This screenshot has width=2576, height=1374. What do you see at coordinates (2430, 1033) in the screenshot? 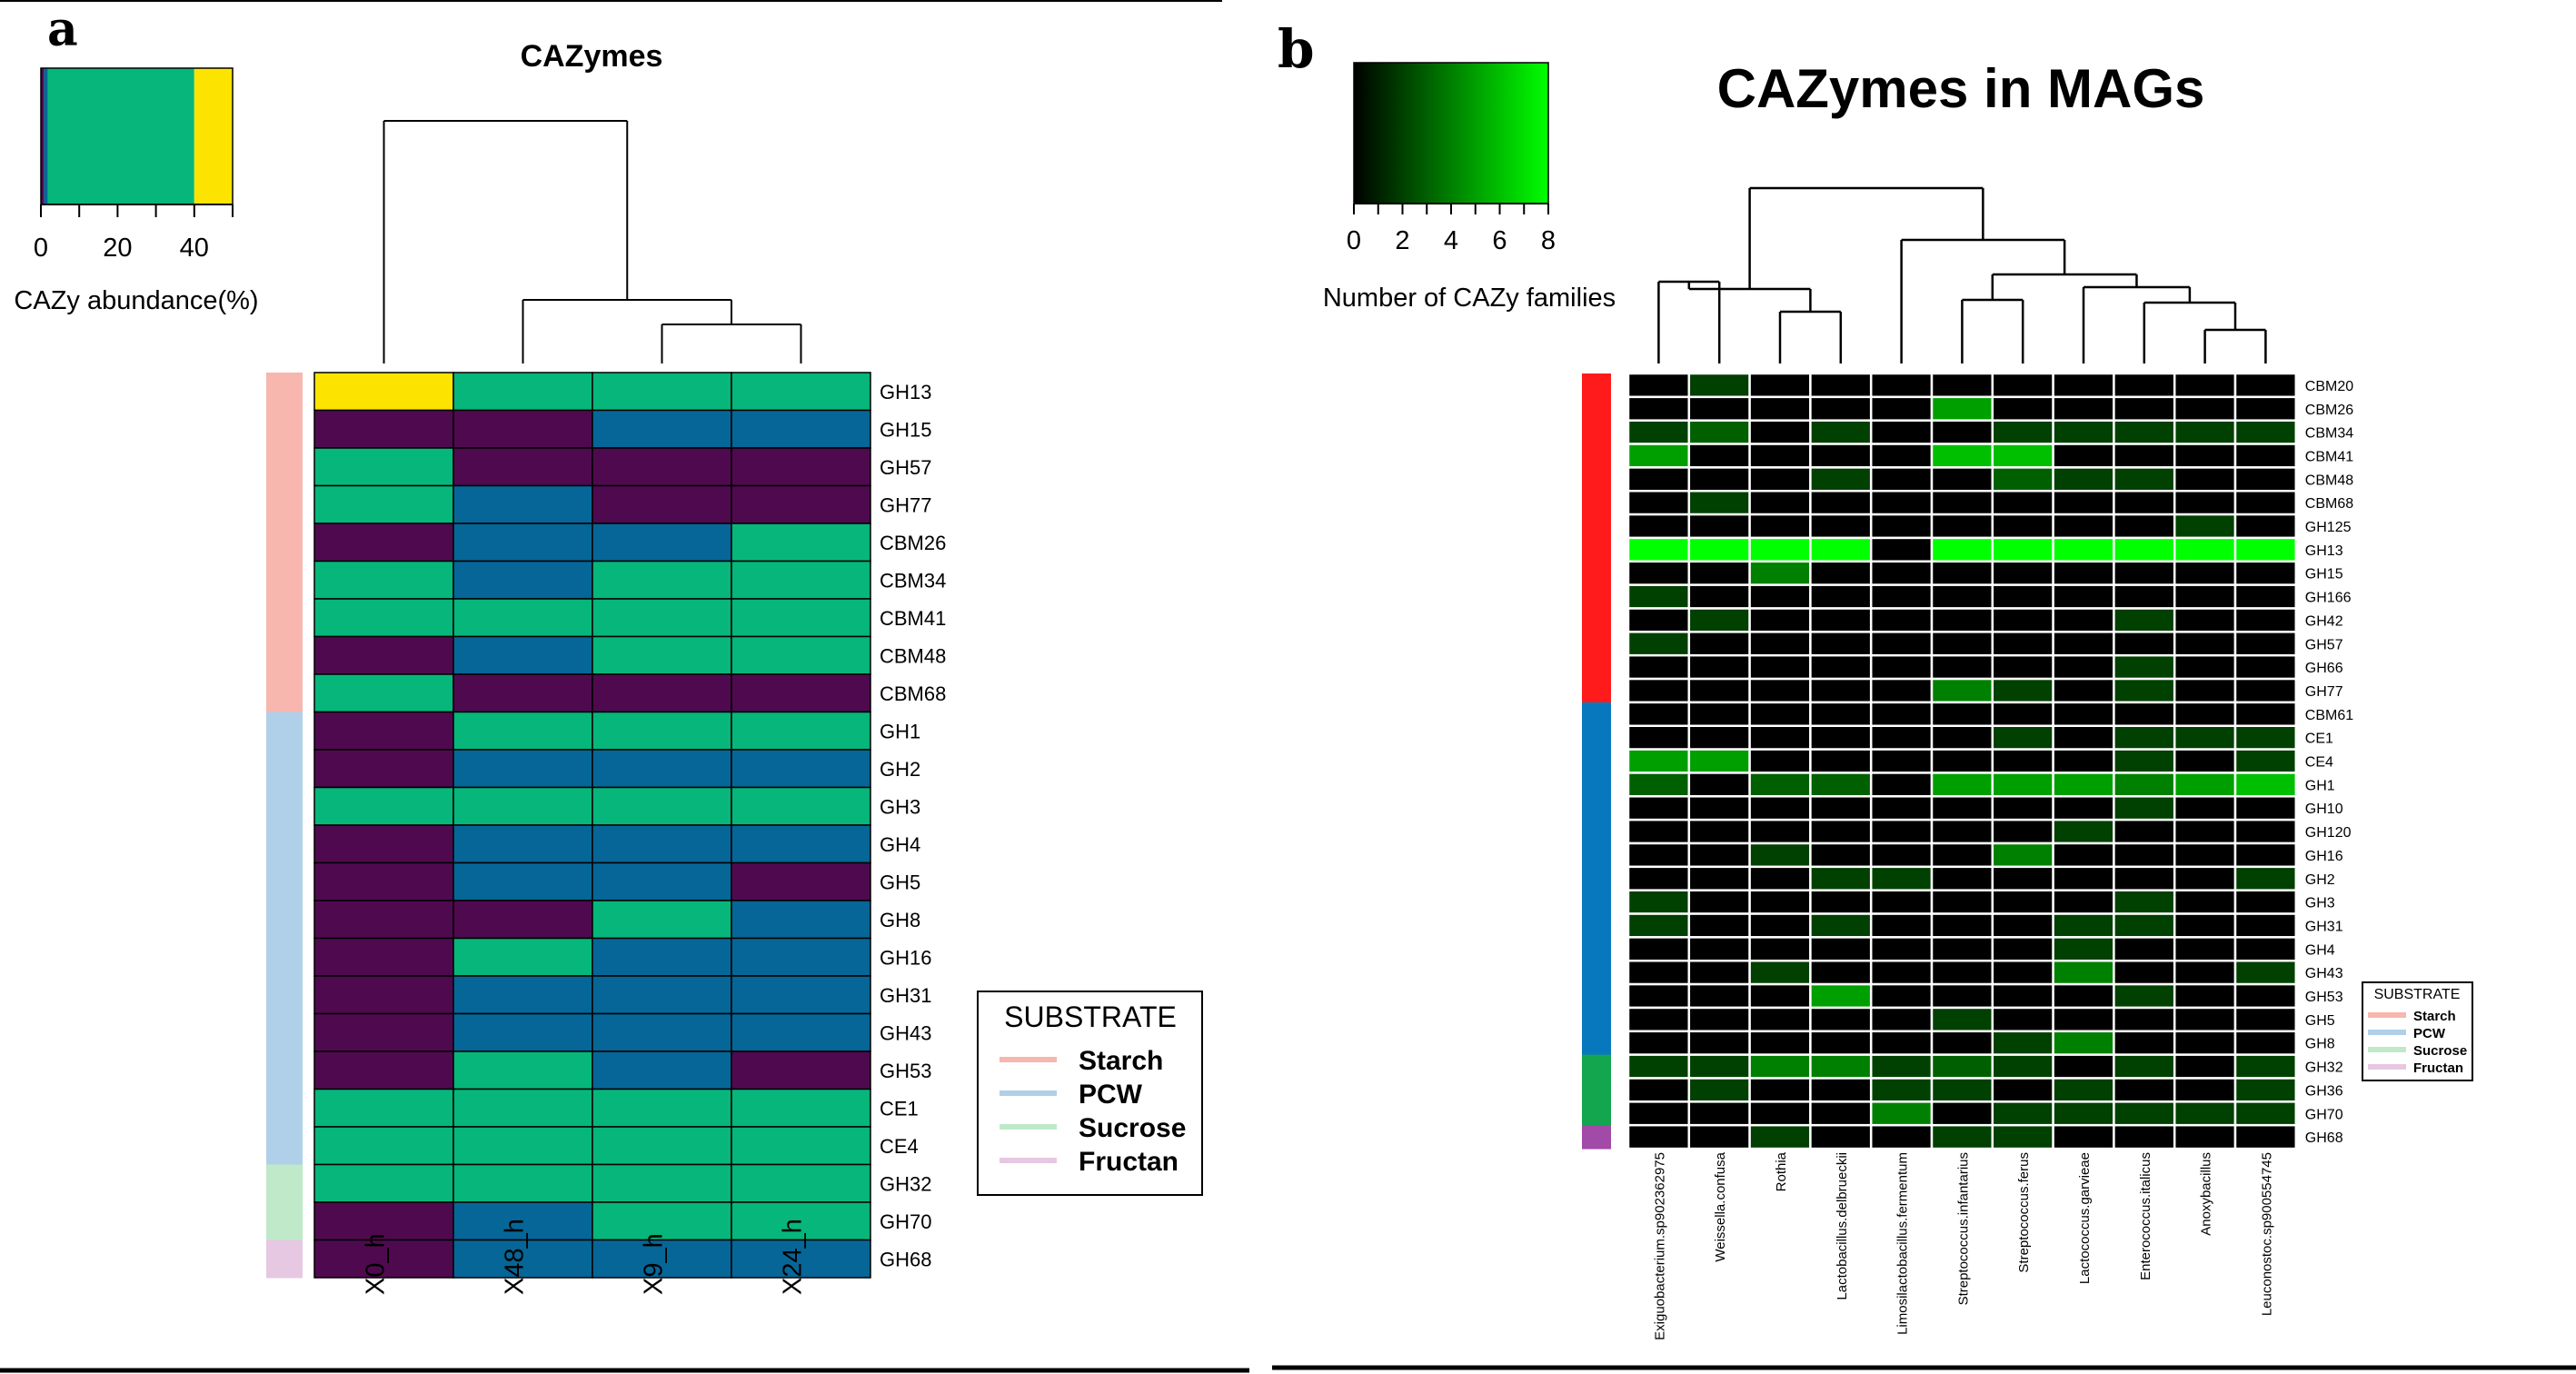
I see `legend-label-pcw: PCW` at bounding box center [2430, 1033].